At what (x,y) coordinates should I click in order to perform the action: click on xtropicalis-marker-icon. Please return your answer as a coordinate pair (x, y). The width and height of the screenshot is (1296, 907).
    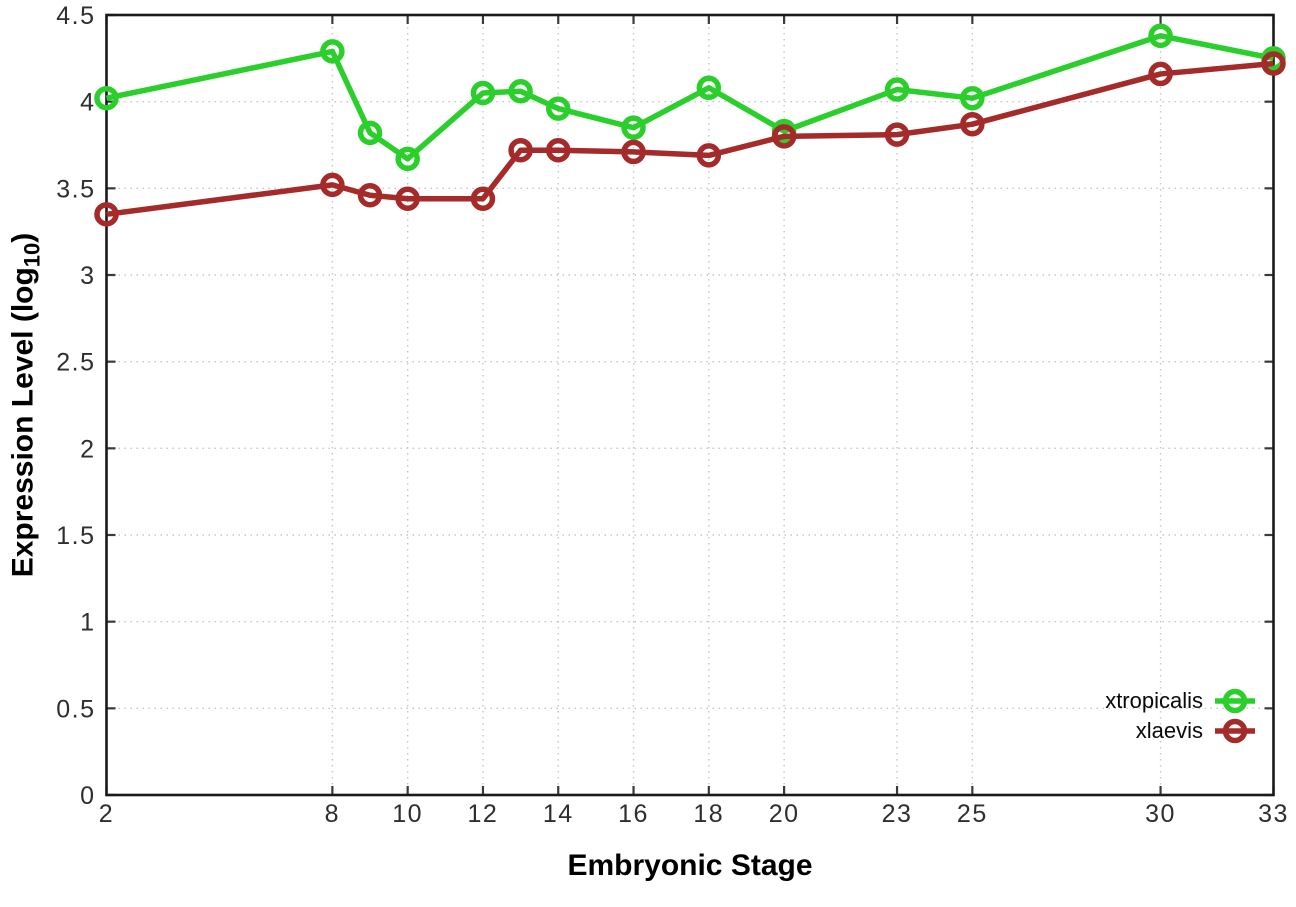
    Looking at the image, I should click on (1235, 701).